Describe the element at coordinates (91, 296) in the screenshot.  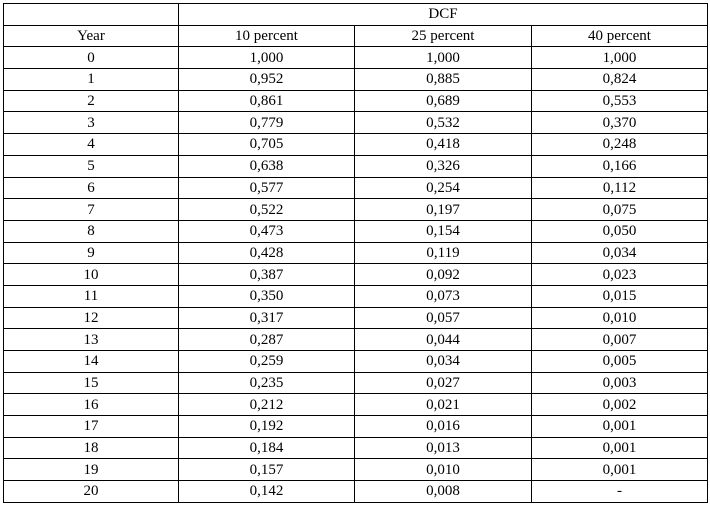
I see `year-cell: 11` at that location.